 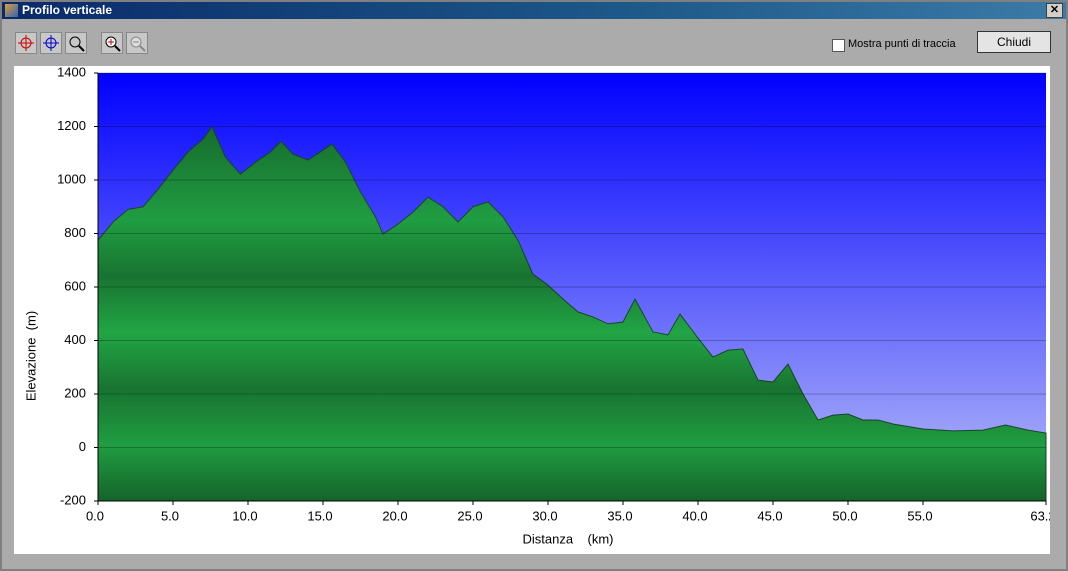 What do you see at coordinates (112, 43) in the screenshot?
I see `tool-zoom-in` at bounding box center [112, 43].